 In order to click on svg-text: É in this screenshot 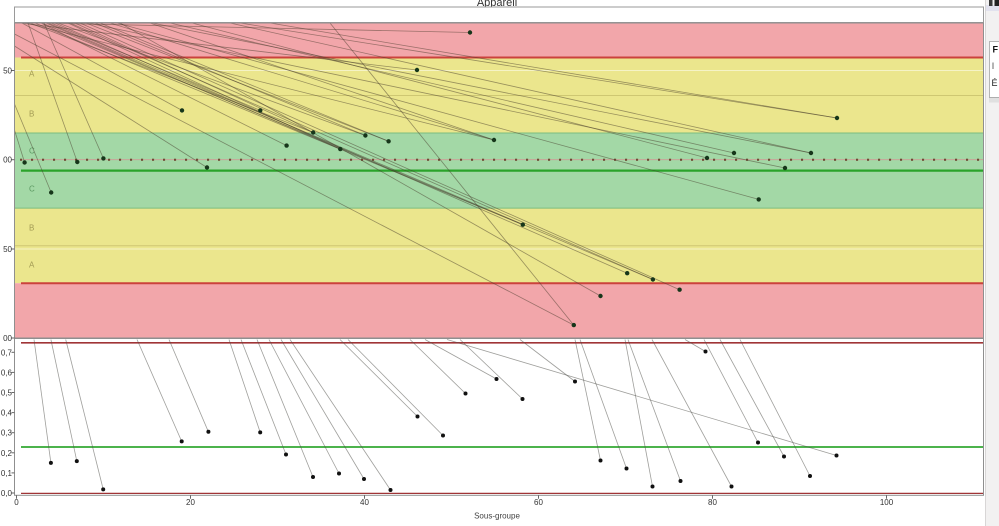, I will do `click(995, 83)`.